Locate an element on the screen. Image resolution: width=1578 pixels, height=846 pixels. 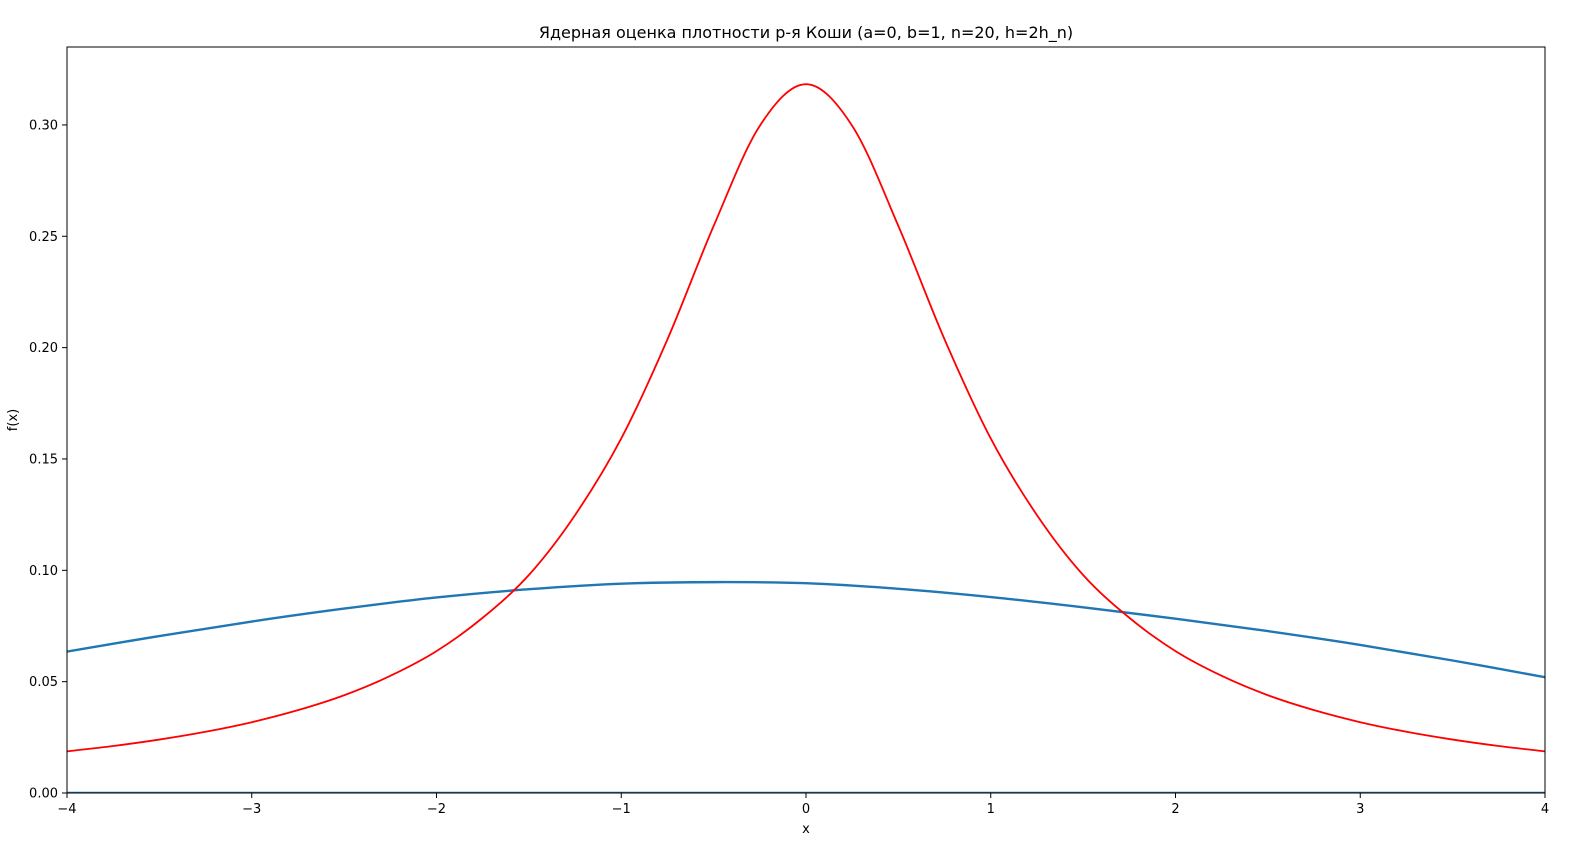
x-tick-label: 2 is located at coordinates (1175, 809).